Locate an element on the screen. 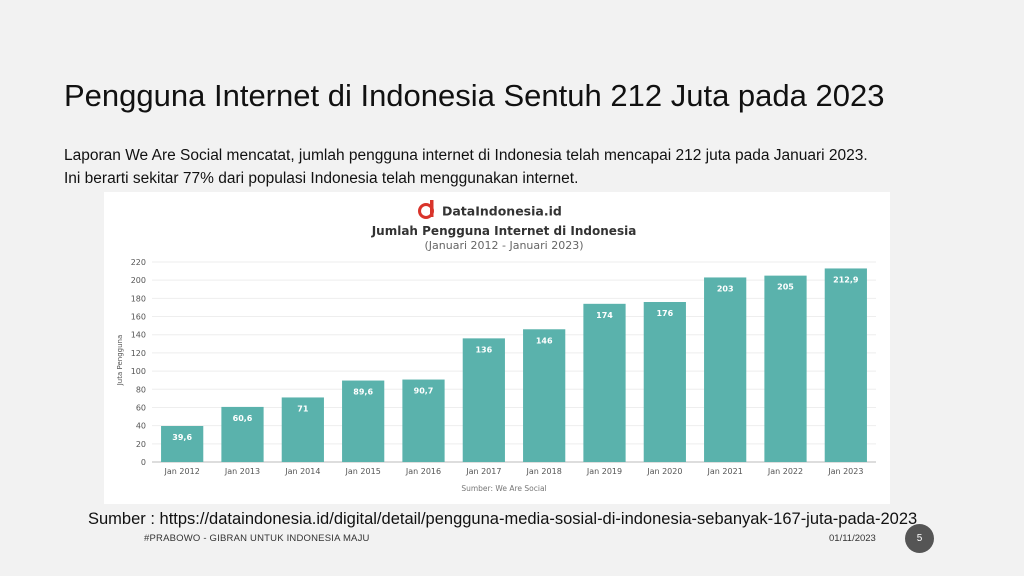  x-tick-label: Jan 2014 is located at coordinates (302, 471).